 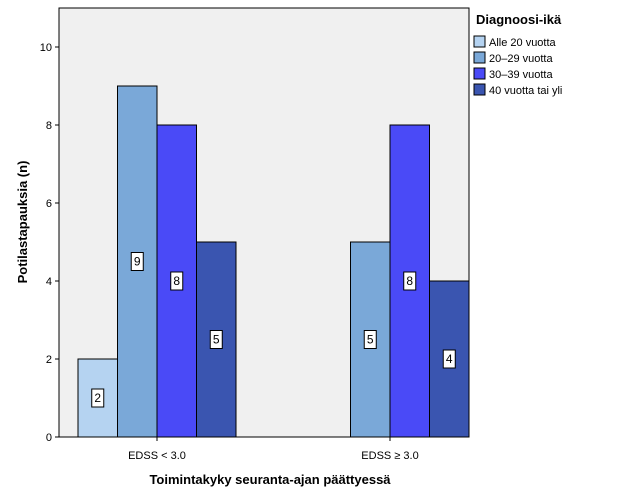 I want to click on legend-label: 40 vuotta tai yli, so click(x=525, y=91).